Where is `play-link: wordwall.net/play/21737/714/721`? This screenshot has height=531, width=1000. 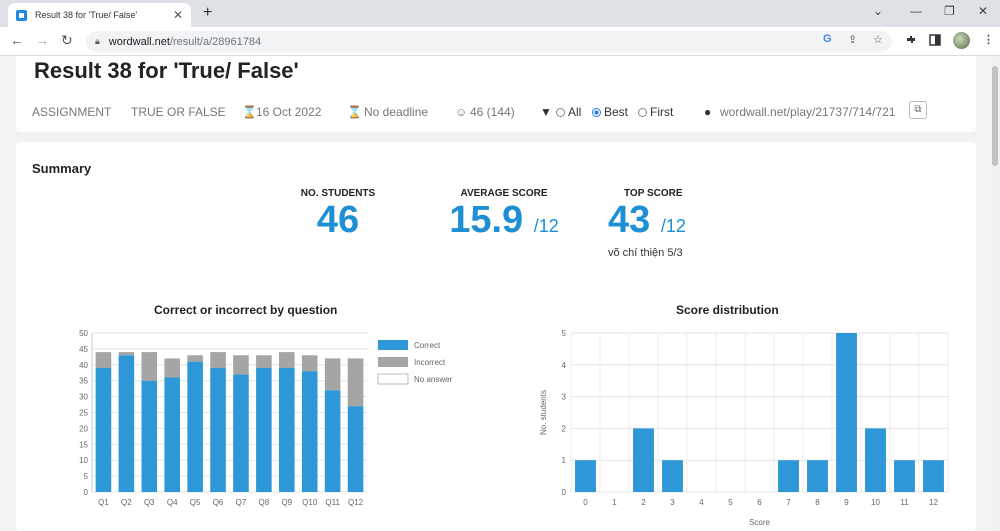 play-link: wordwall.net/play/21737/714/721 is located at coordinates (808, 112).